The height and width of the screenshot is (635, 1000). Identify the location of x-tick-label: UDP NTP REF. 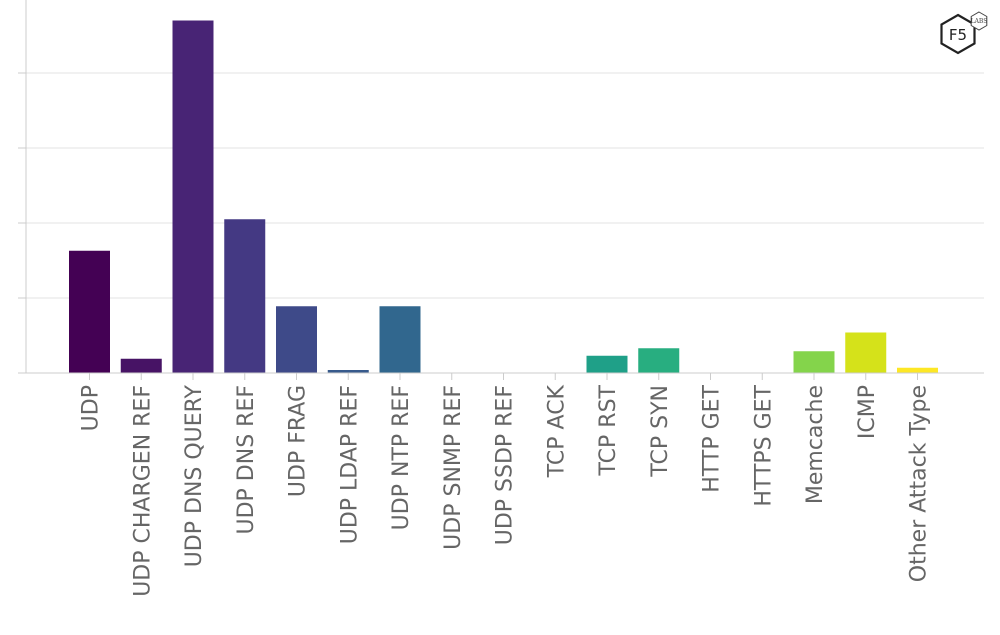
(401, 457).